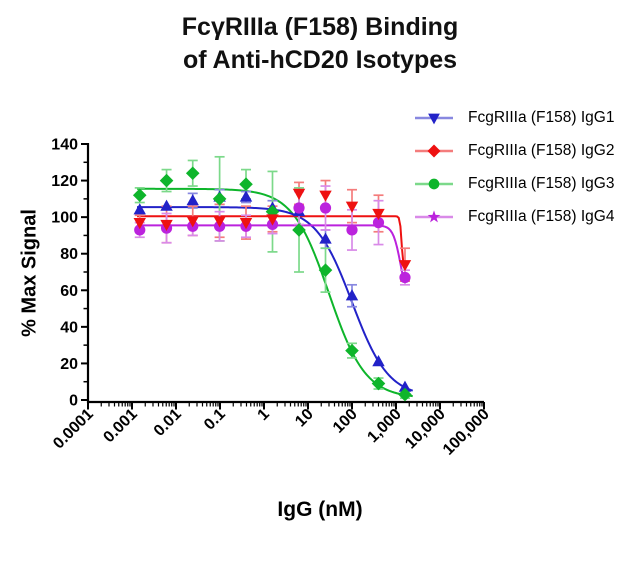  Describe the element at coordinates (541, 117) in the screenshot. I see `legend-label-igg1: FcgRIIIa (F158) IgG1` at that location.